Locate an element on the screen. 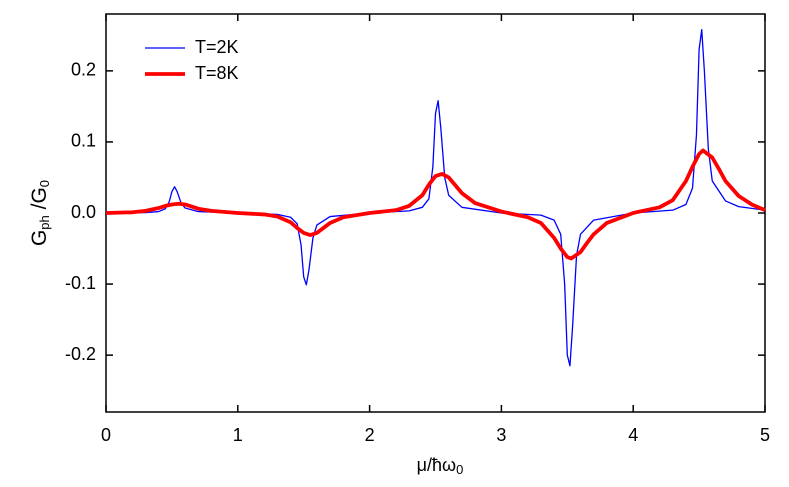 Image resolution: width=789 pixels, height=487 pixels. x-tick-label: 3 is located at coordinates (501, 435).